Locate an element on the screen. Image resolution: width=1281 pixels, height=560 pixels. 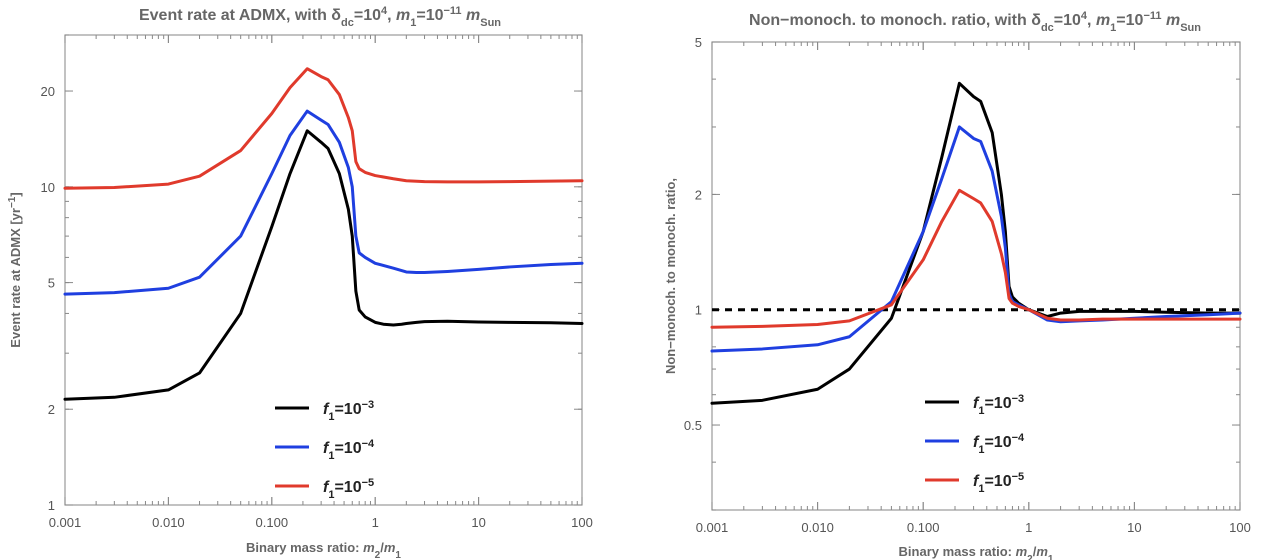
y-tick-label: 0.5 is located at coordinates (693, 425).